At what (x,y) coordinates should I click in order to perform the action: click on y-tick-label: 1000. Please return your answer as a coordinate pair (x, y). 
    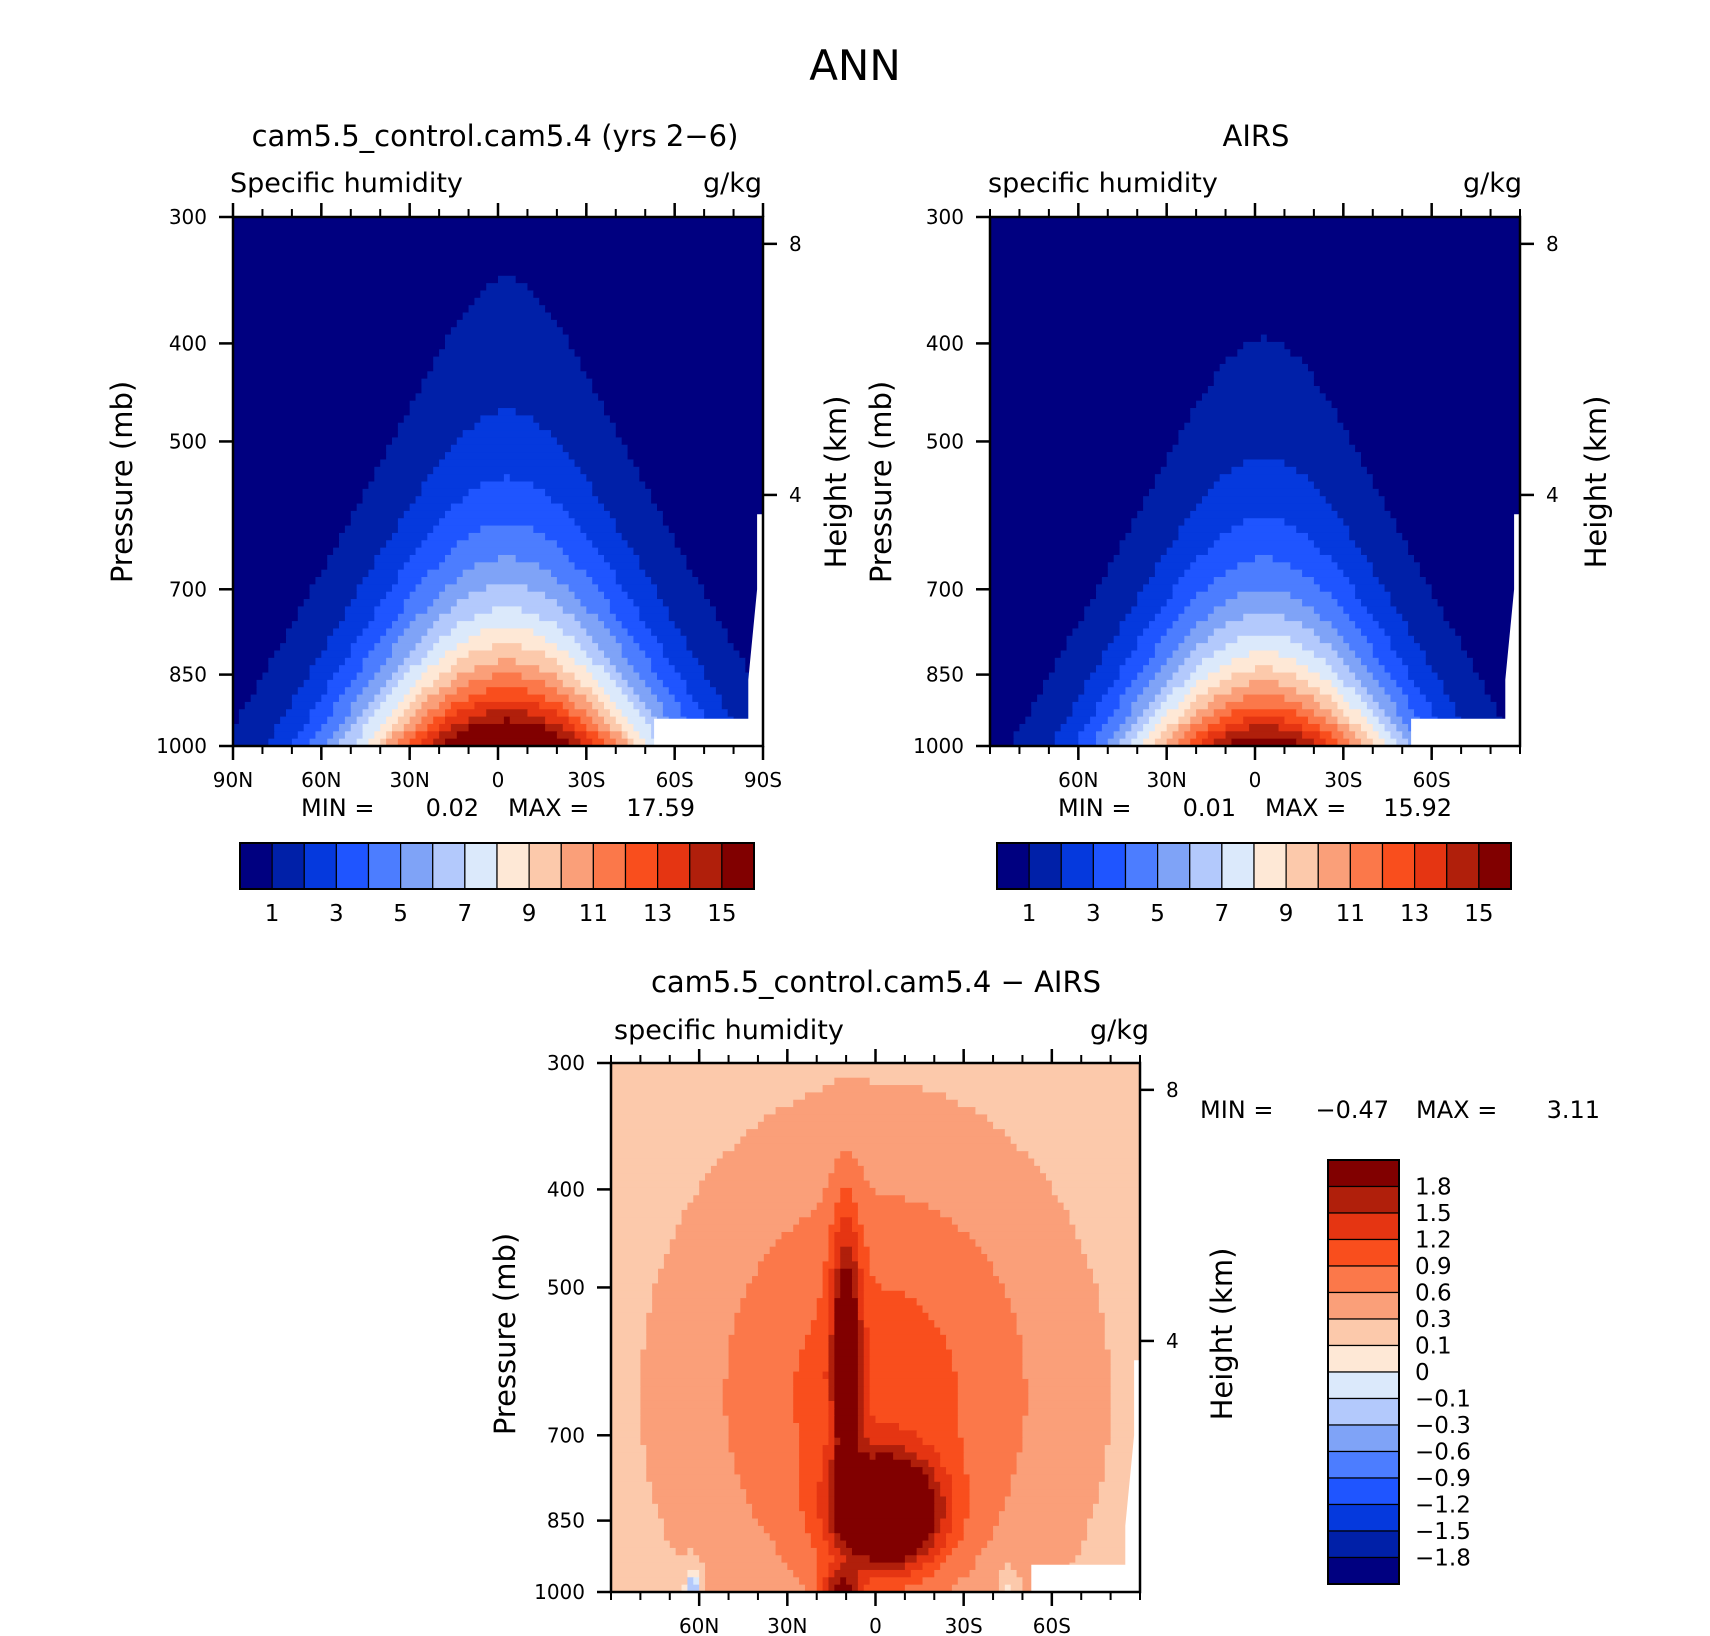
    Looking at the image, I should click on (938, 746).